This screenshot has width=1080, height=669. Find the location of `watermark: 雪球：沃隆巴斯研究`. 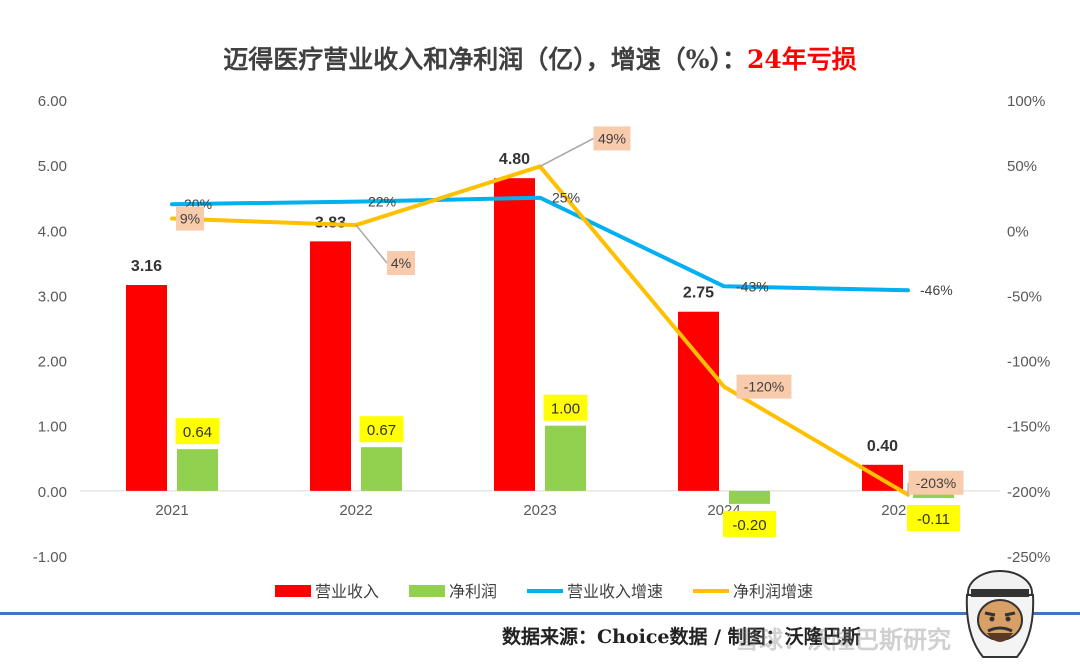

watermark: 雪球：沃隆巴斯研究 is located at coordinates (843, 640).